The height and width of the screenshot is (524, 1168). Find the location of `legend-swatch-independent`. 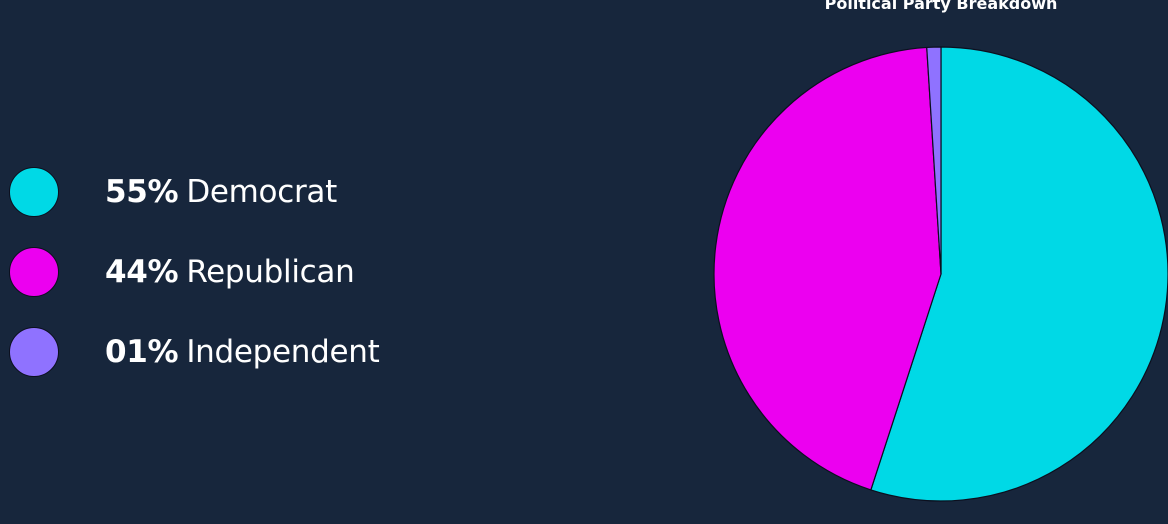

legend-swatch-independent is located at coordinates (34, 352).